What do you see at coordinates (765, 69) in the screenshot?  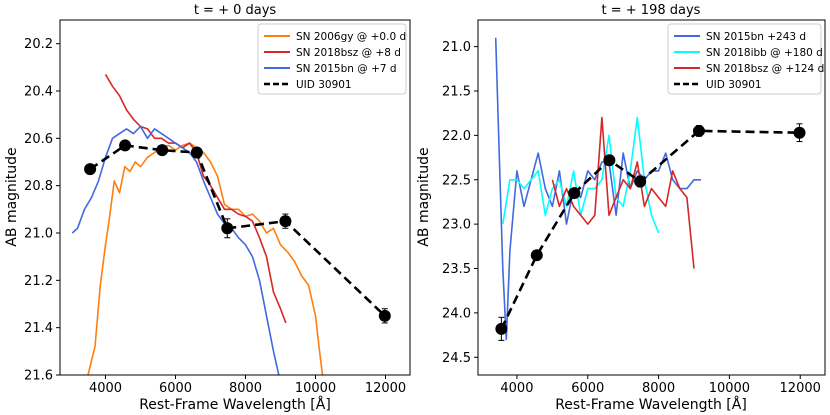 I see `legend-label: SN 2018bsz @ +124 d` at bounding box center [765, 69].